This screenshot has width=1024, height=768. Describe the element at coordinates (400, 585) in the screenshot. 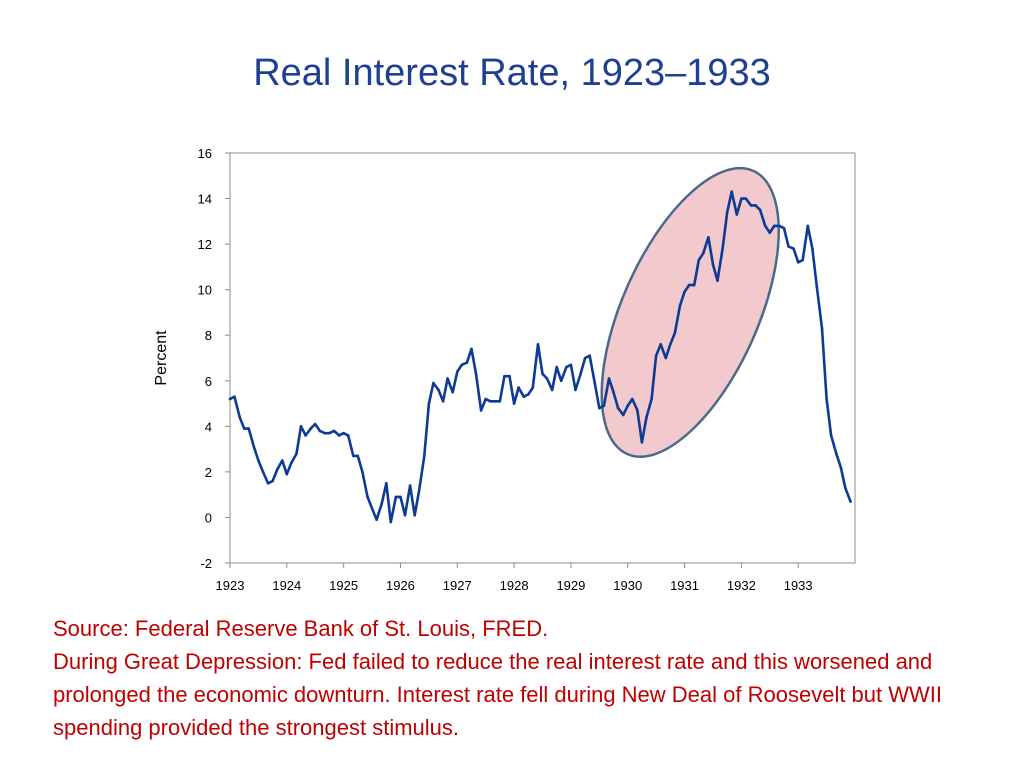

I see `x-tick-label: 1926` at that location.